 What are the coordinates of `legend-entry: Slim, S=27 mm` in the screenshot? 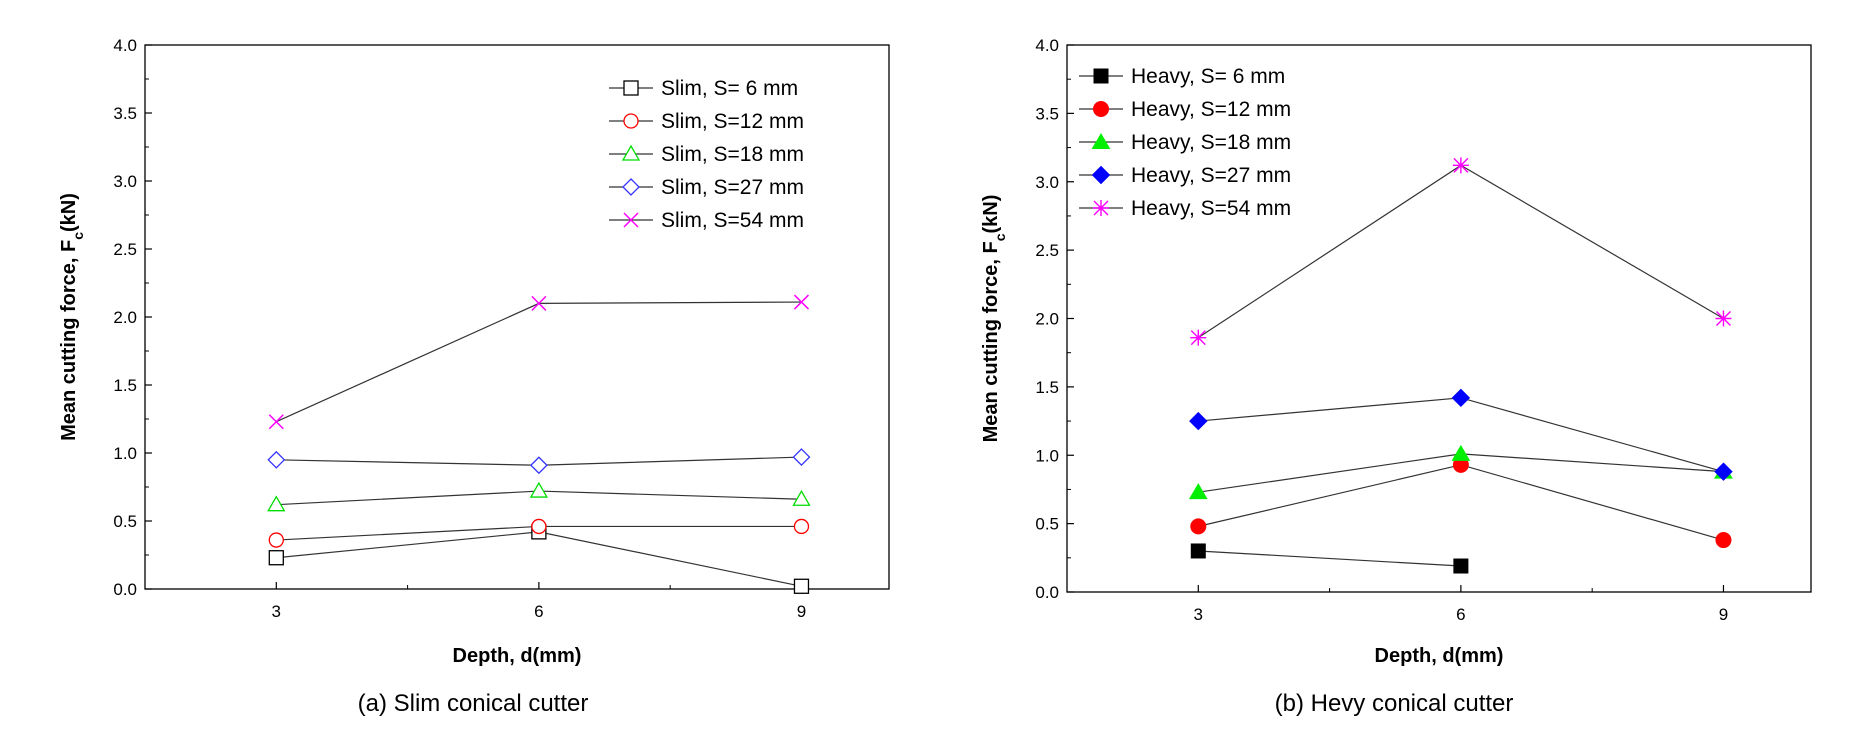 It's located at (706, 187).